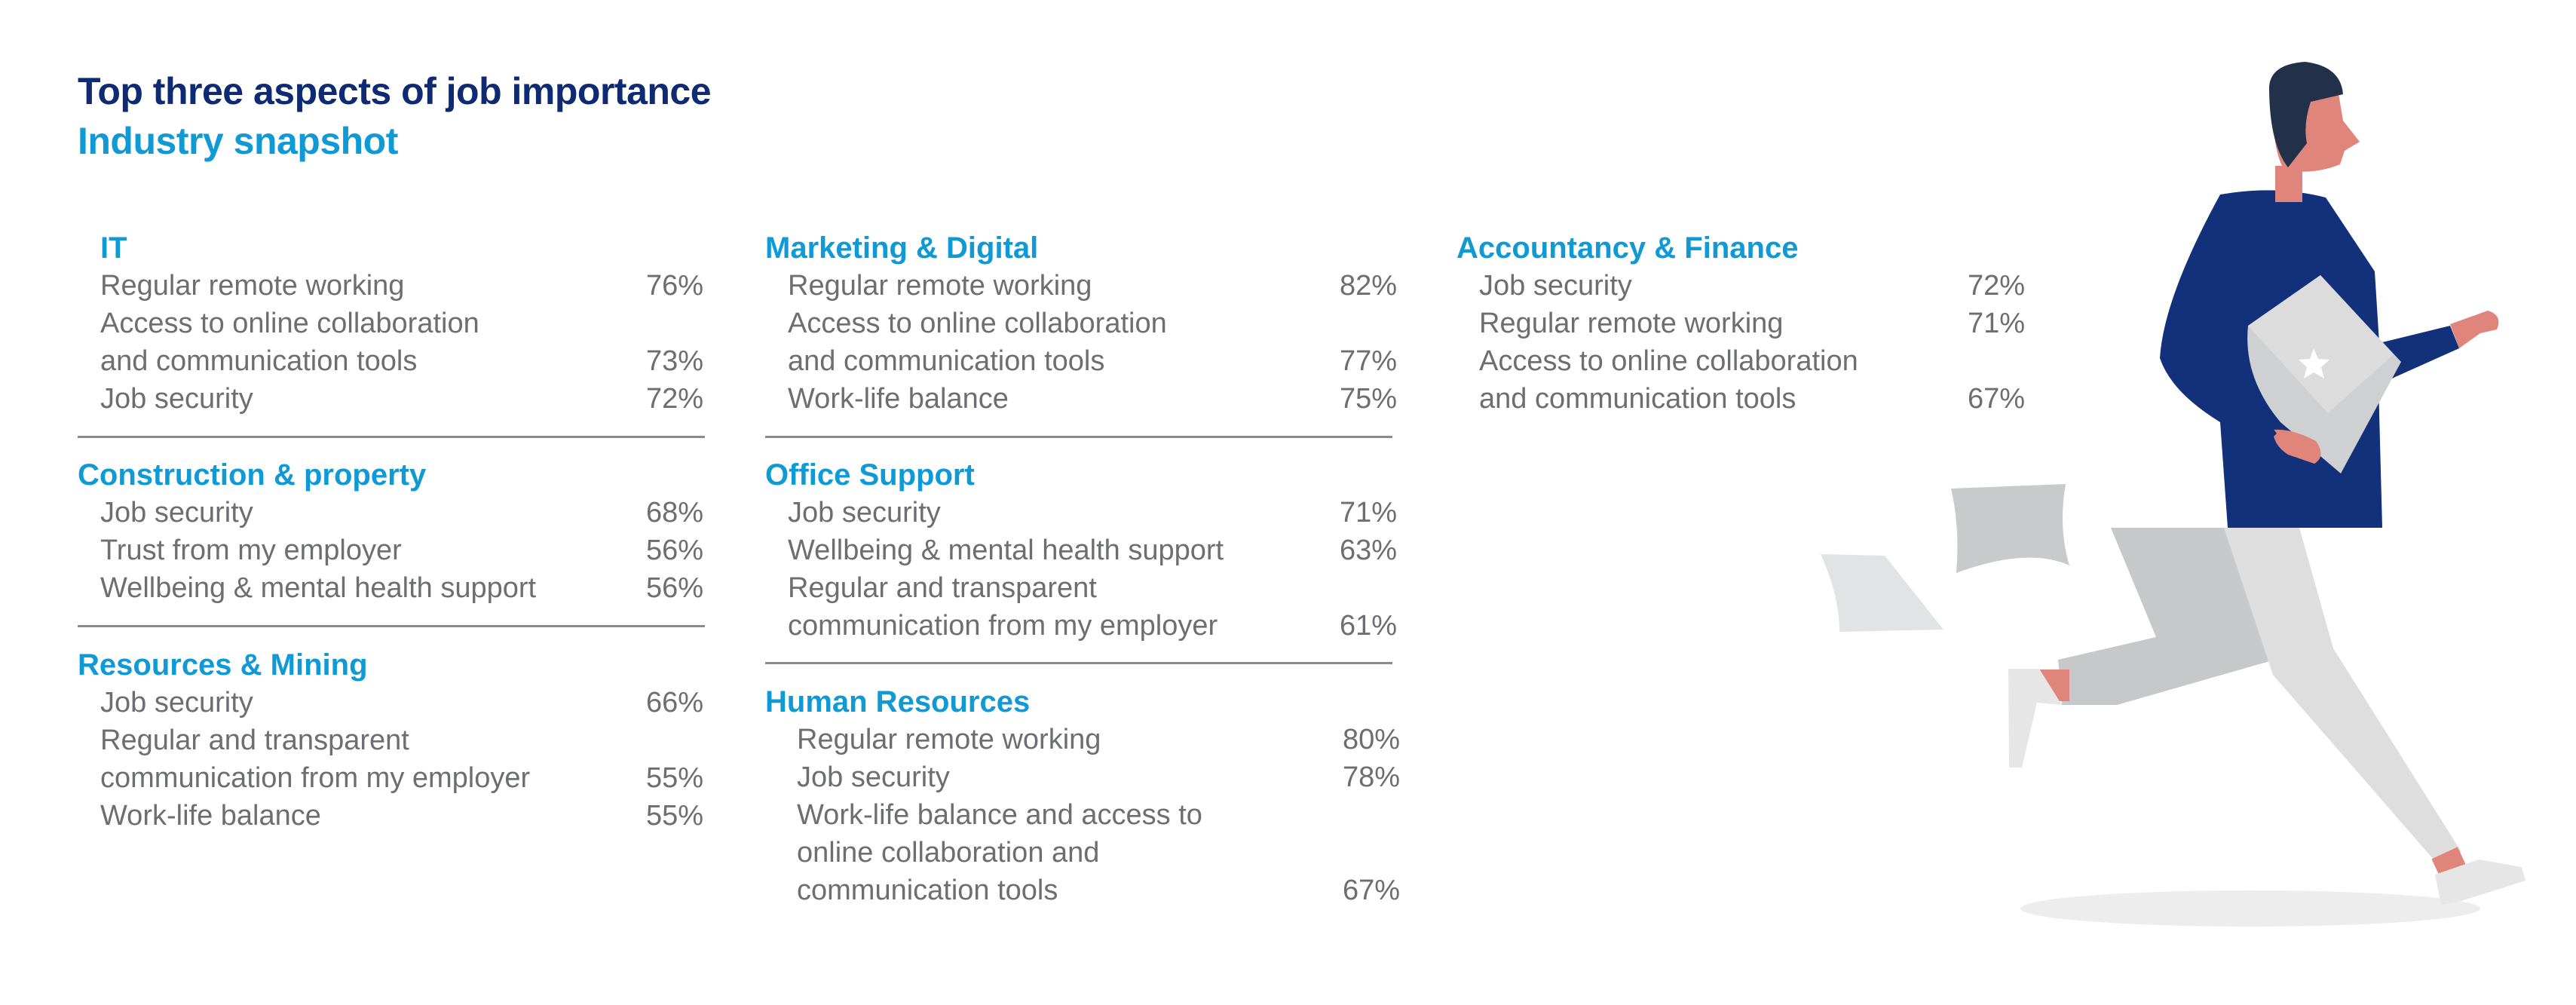 The height and width of the screenshot is (1005, 2576). I want to click on list-item: Job security 68%, so click(401, 513).